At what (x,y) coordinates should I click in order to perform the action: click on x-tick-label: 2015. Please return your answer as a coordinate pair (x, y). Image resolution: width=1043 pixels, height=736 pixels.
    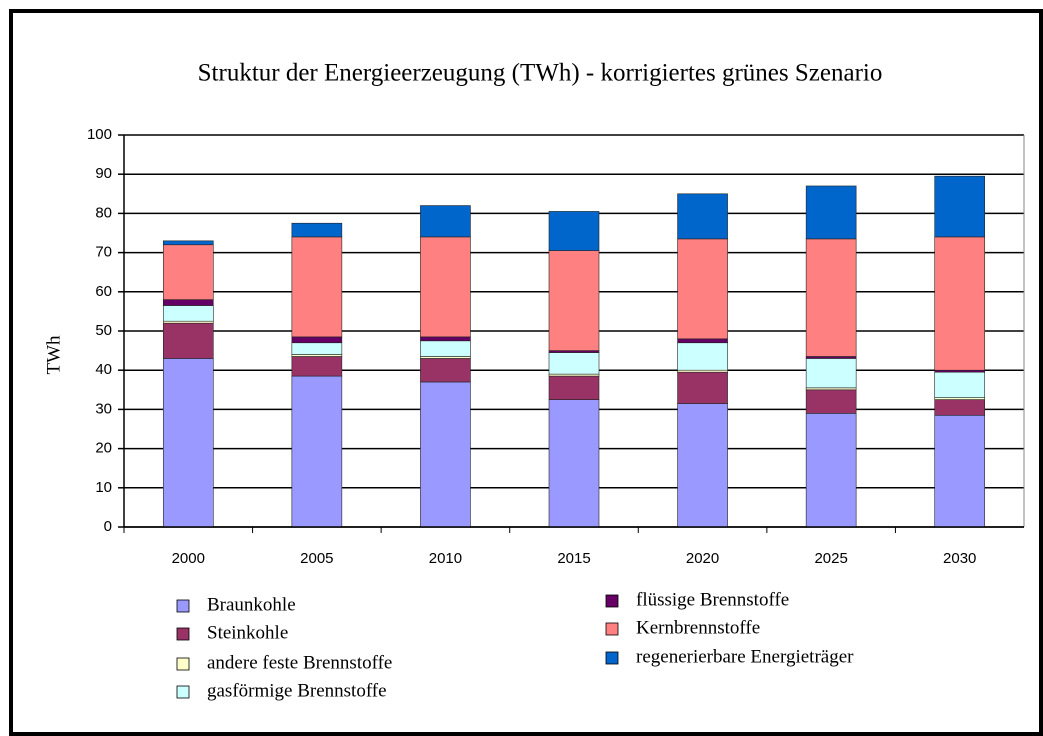
    Looking at the image, I should click on (573, 558).